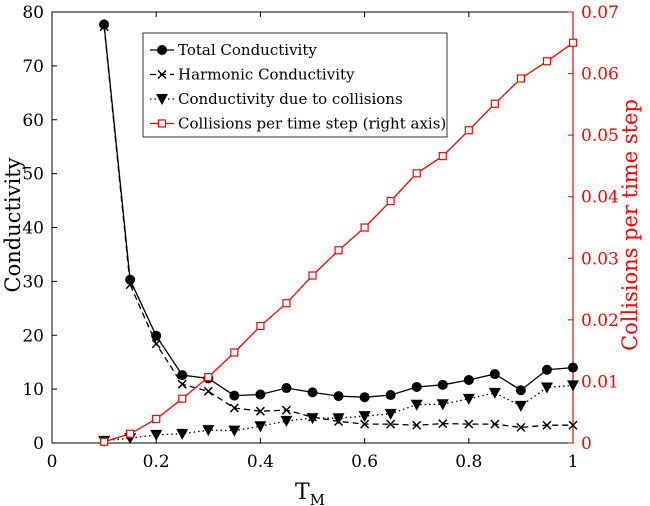 The height and width of the screenshot is (506, 650). Describe the element at coordinates (364, 462) in the screenshot. I see `x-tick-label: 0.6` at that location.